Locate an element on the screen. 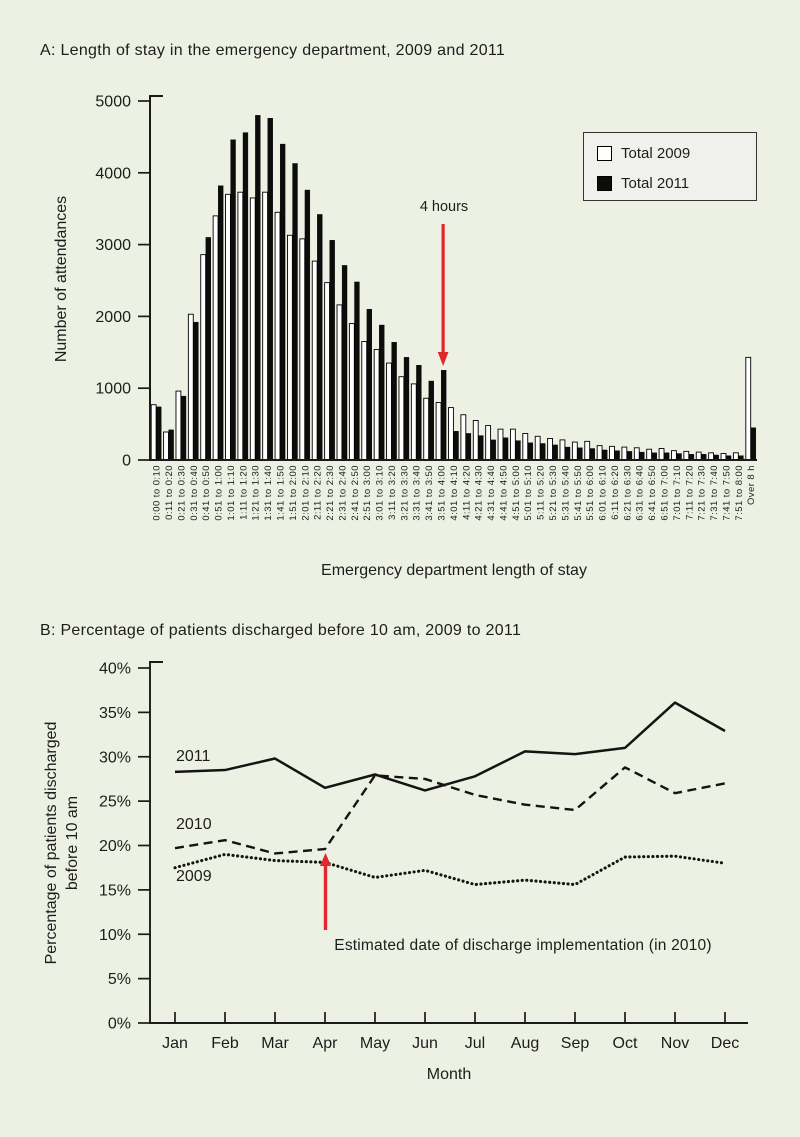 This screenshot has height=1137, width=800. x-tick-label: 1:21 to 1:30 is located at coordinates (256, 493).